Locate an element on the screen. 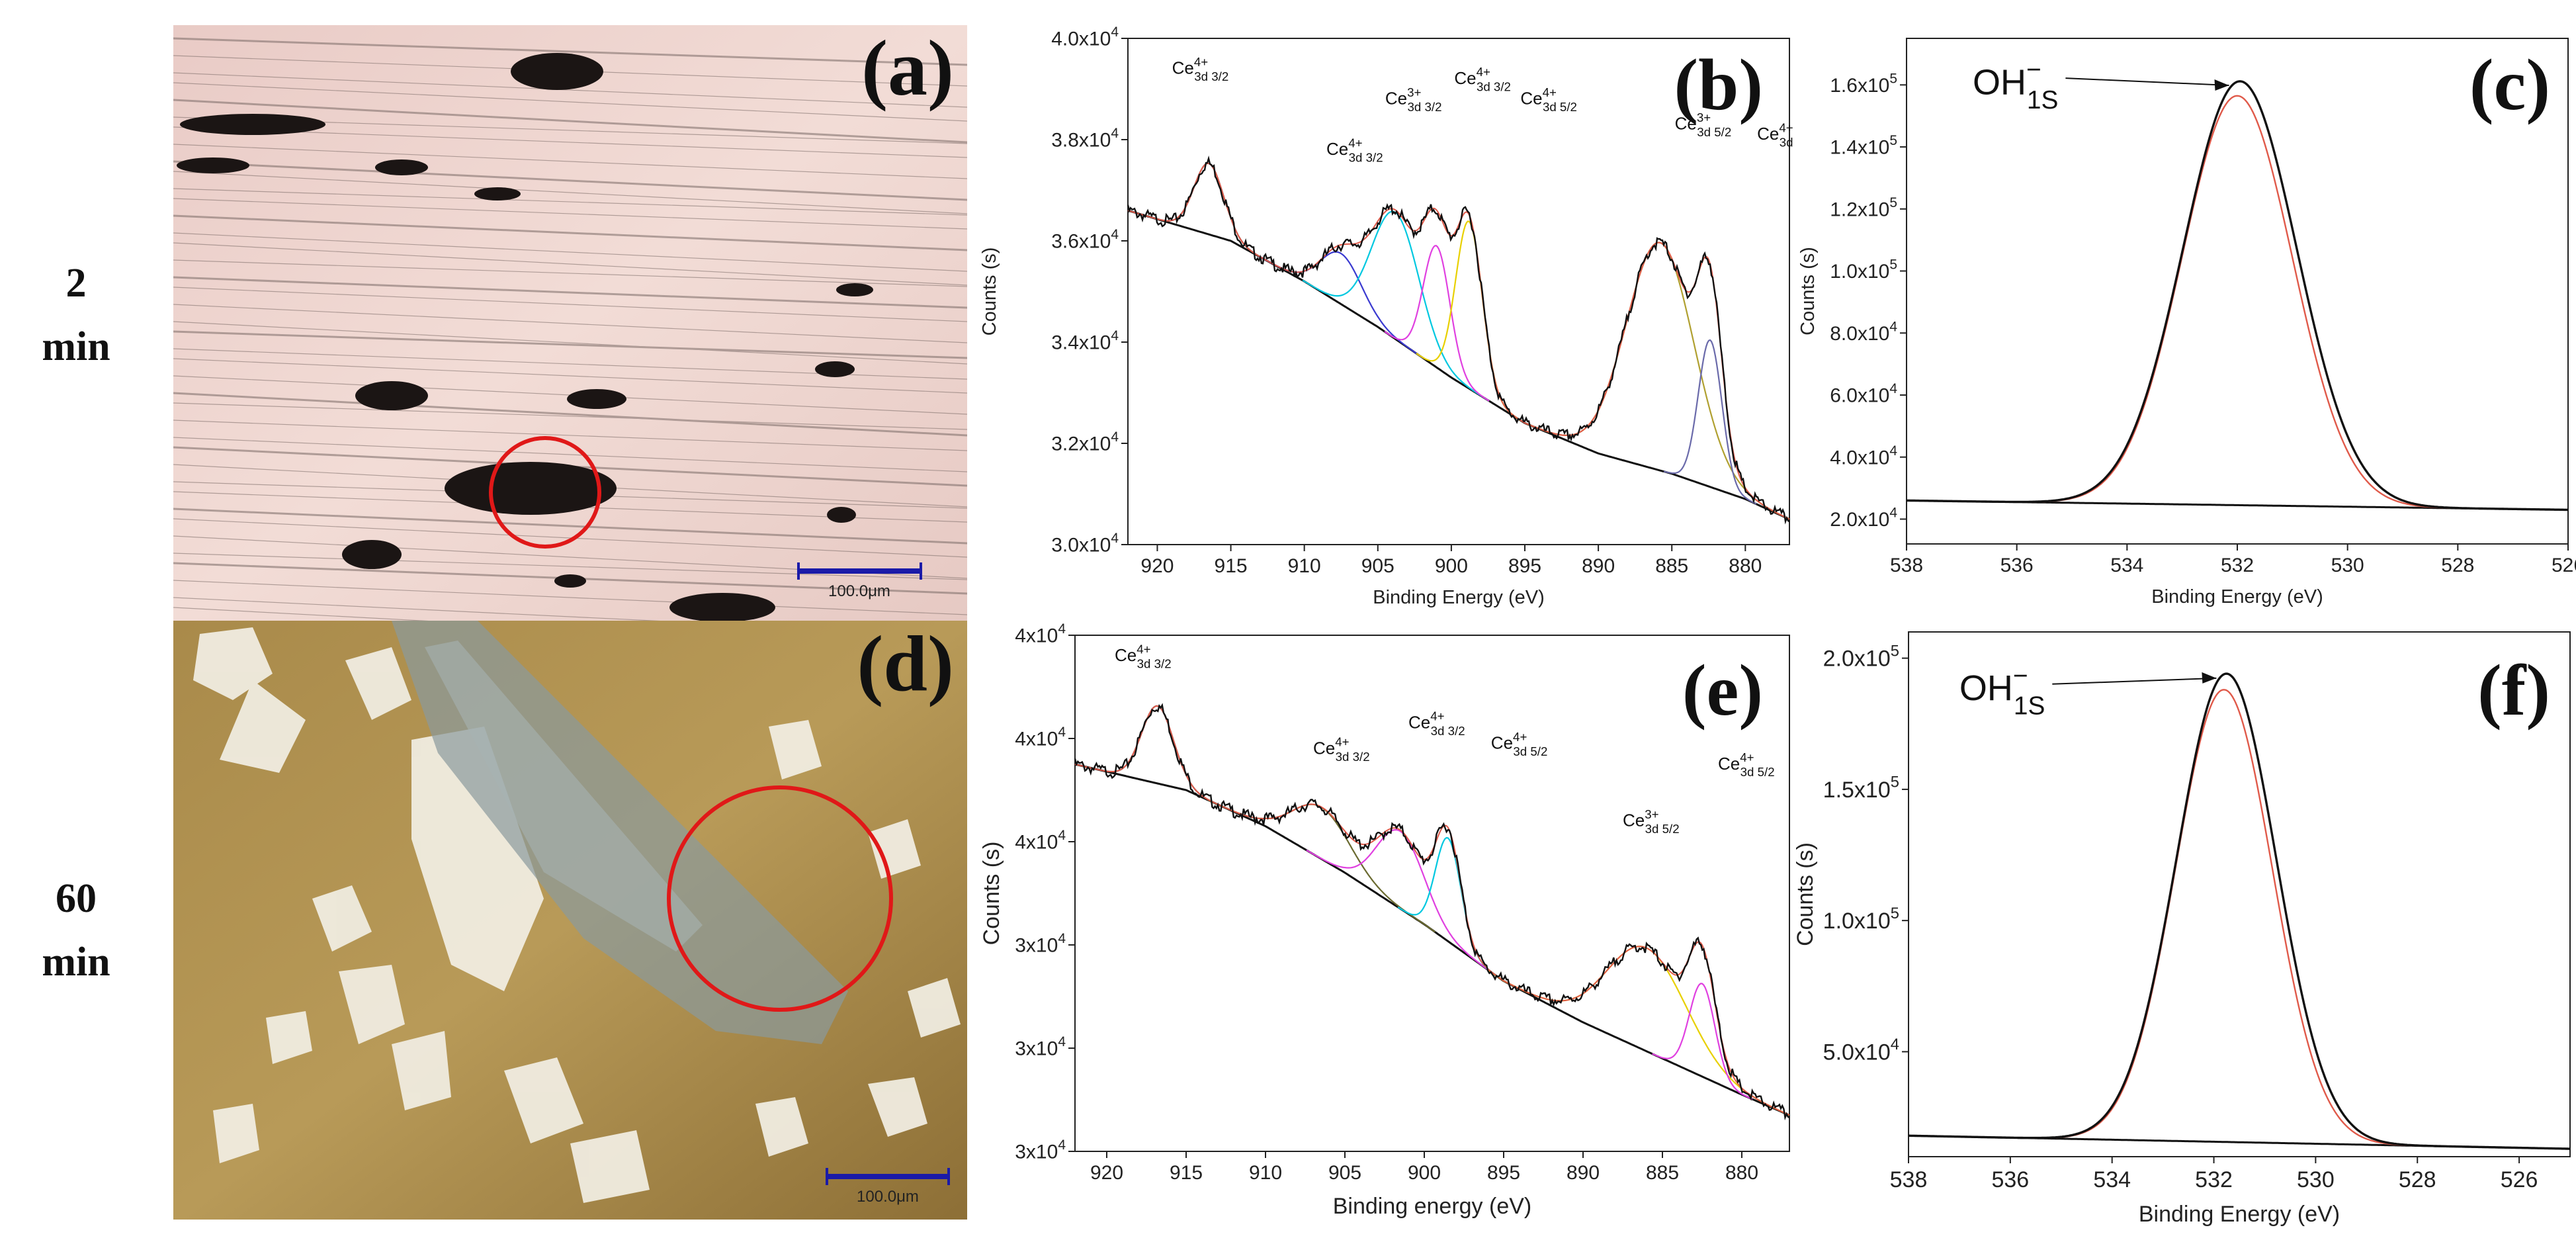 The width and height of the screenshot is (2576, 1246). y-tick-label: 3.8x10⁴ is located at coordinates (1085, 139).